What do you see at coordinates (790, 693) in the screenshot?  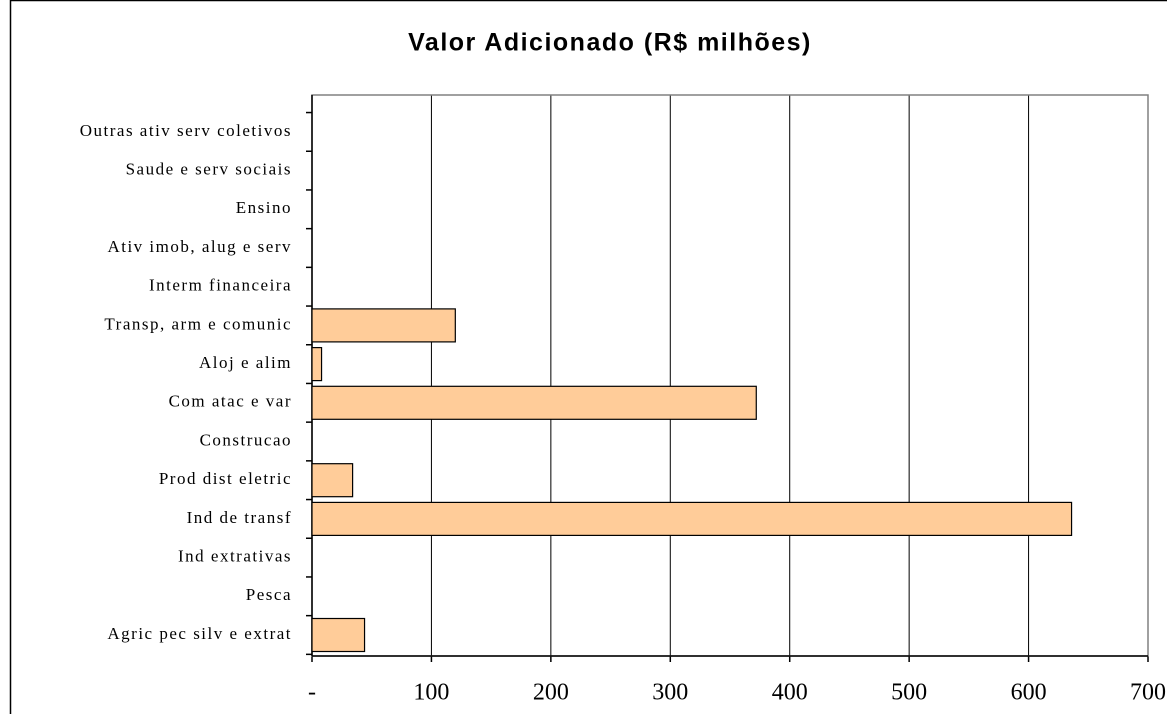 I see `x-tick-label: 400` at bounding box center [790, 693].